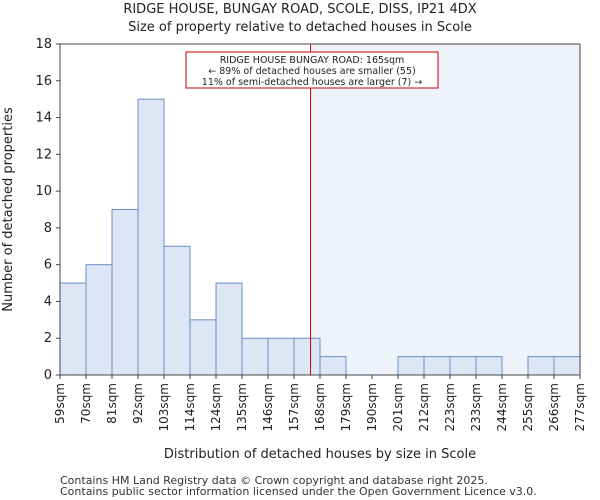 This screenshot has width=600, height=500. I want to click on x-tick-label: 212sqm, so click(424, 407).